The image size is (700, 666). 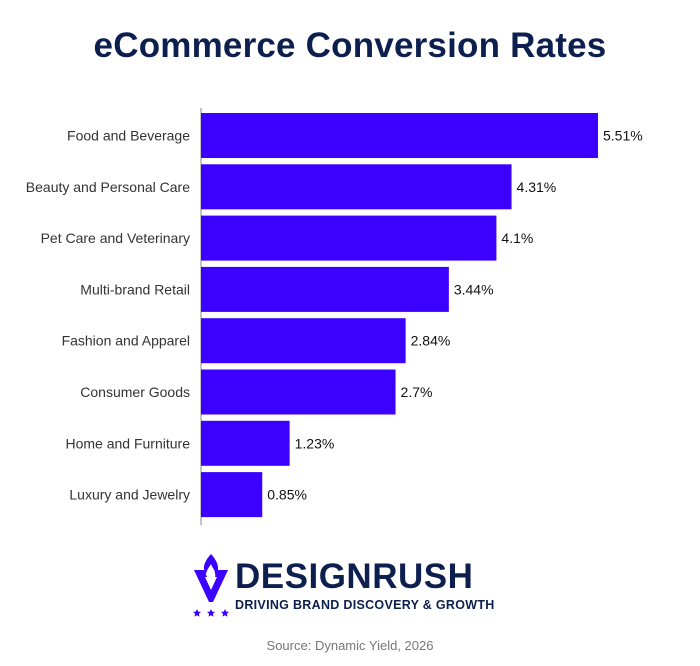 I want to click on value-label: 2.7%, so click(x=417, y=392).